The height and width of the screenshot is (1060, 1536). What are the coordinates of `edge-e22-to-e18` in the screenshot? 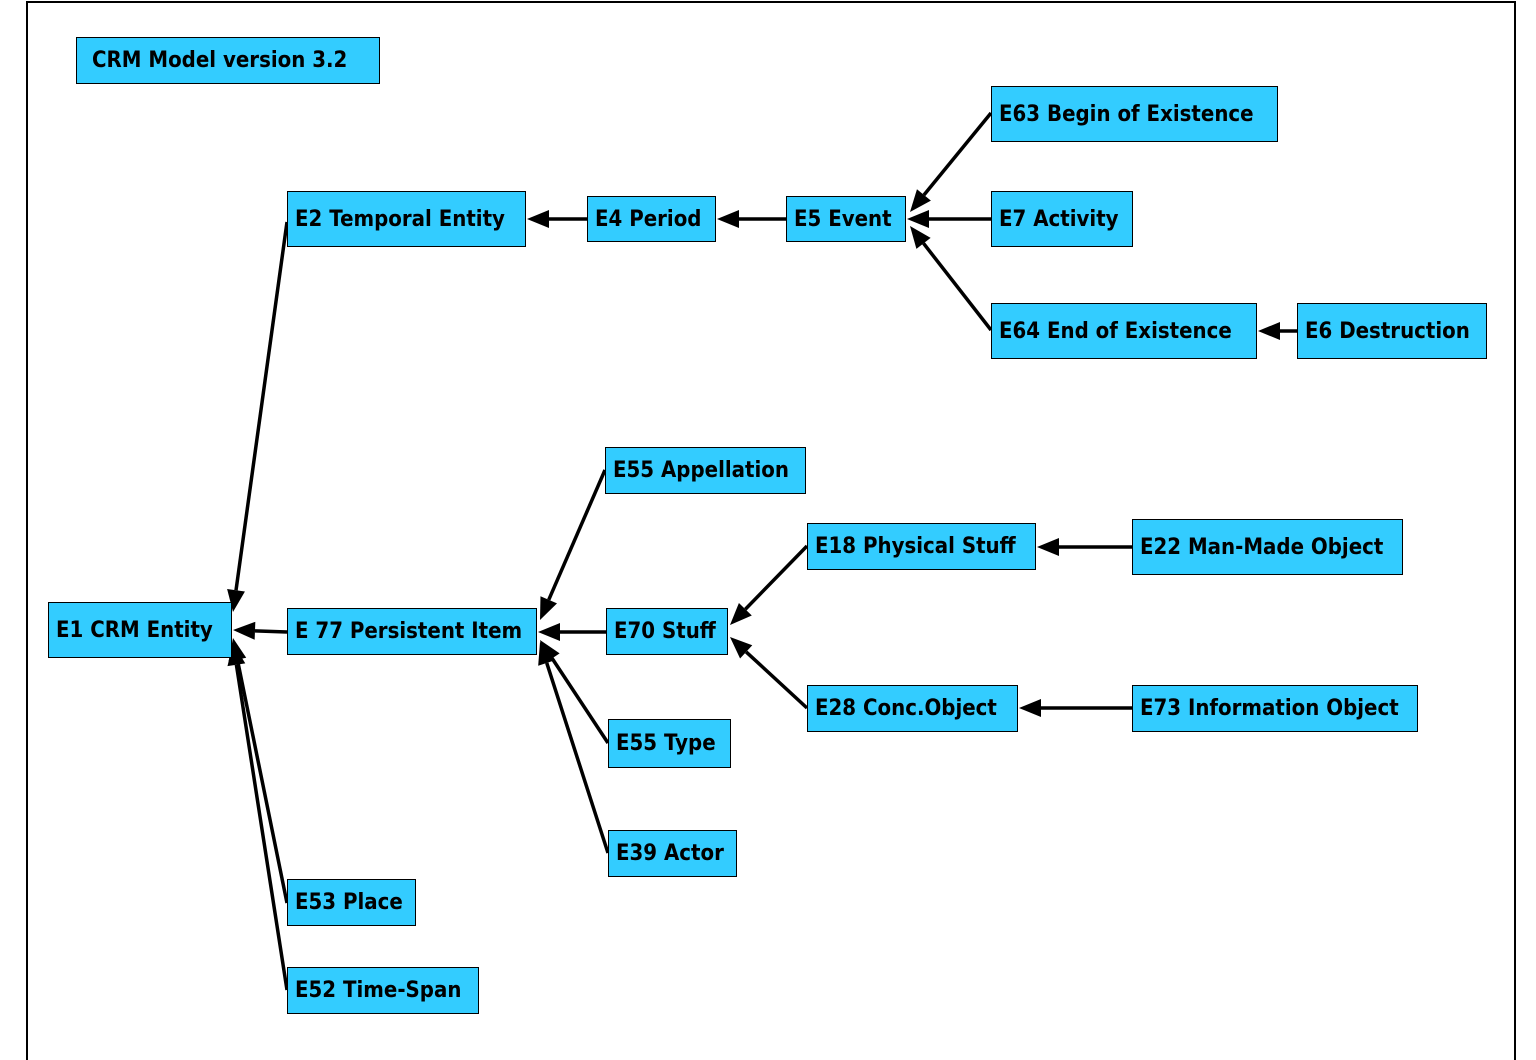 It's located at (1084, 547).